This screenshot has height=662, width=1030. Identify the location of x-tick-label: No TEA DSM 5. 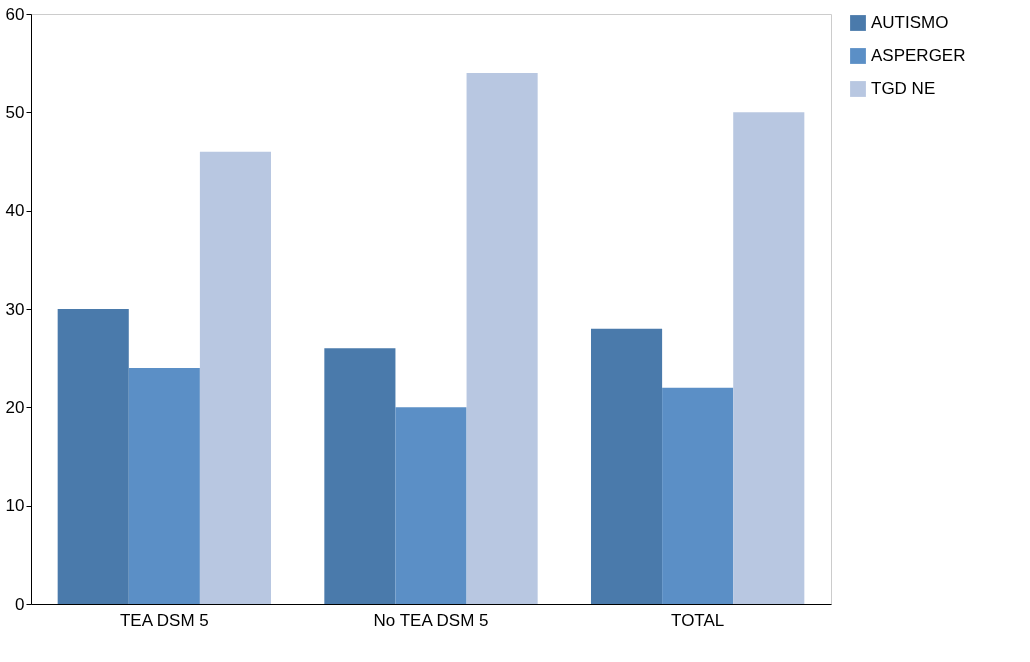
(431, 620).